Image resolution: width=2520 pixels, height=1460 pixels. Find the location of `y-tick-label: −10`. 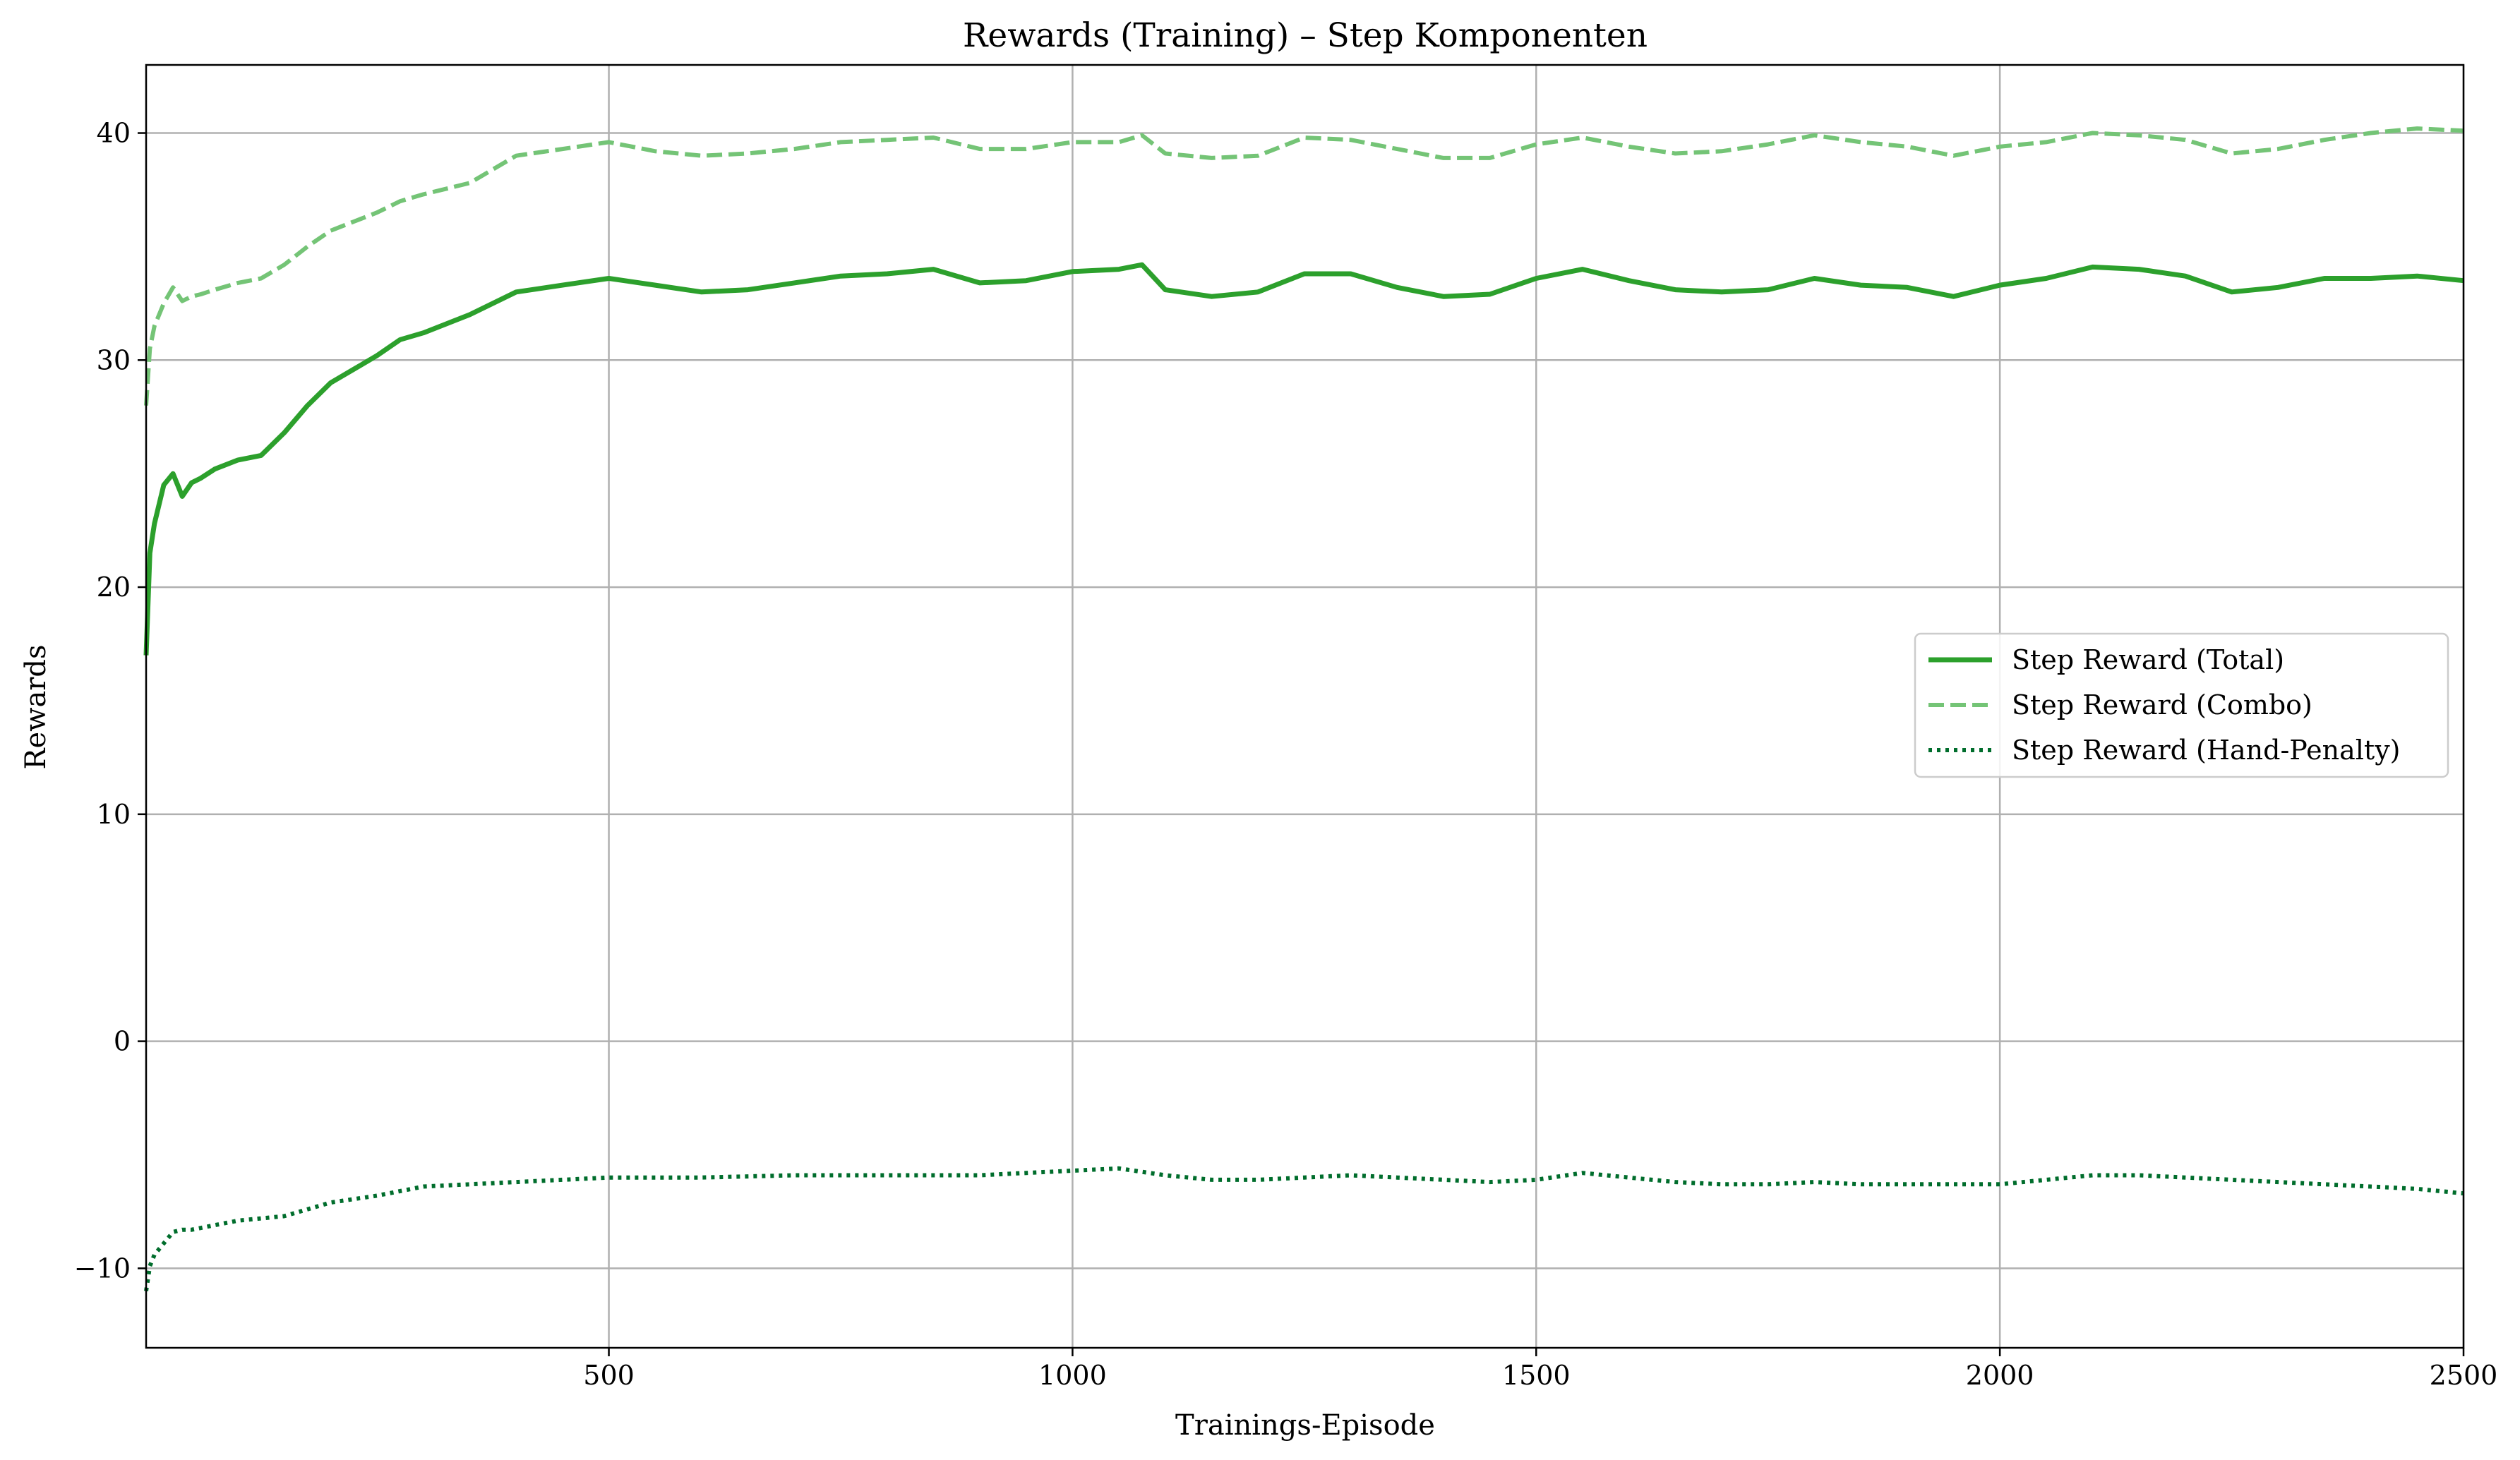

y-tick-label: −10 is located at coordinates (103, 1269).